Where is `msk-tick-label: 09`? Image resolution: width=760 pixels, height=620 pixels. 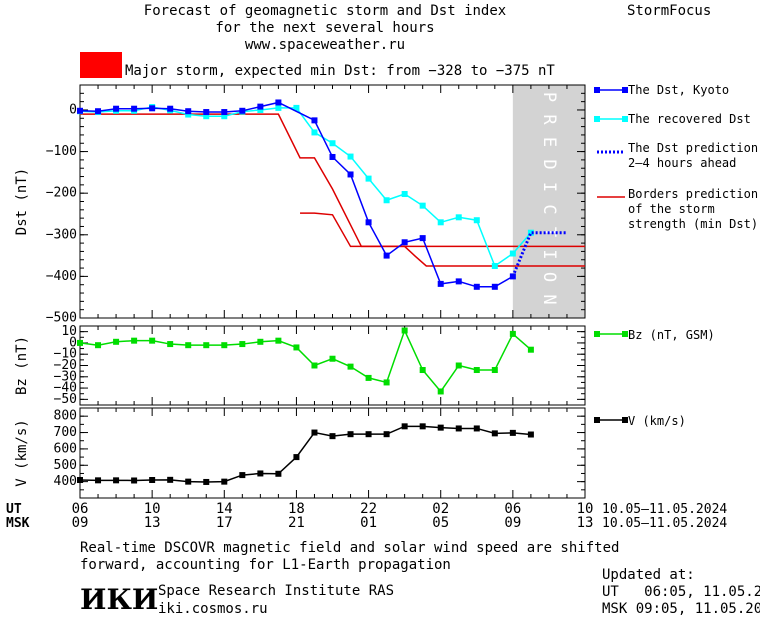 msk-tick-label: 09 is located at coordinates (512, 523).